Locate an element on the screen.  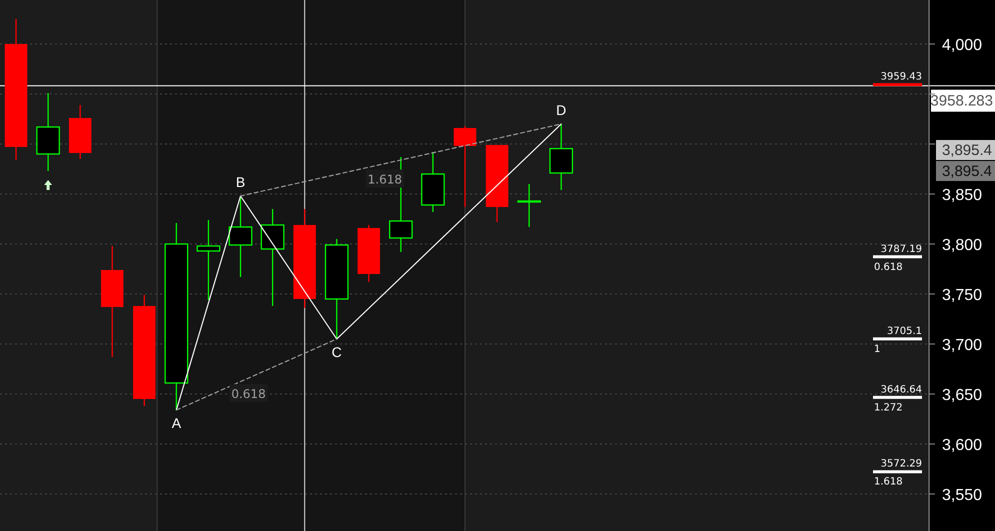
data-label: A is located at coordinates (177, 423).